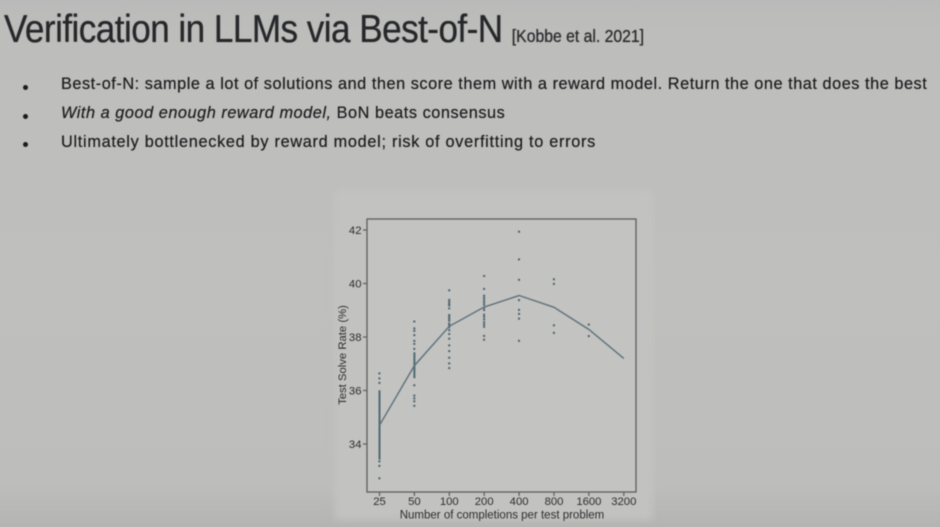 The width and height of the screenshot is (940, 527). What do you see at coordinates (355, 285) in the screenshot?
I see `svg-text: 40` at bounding box center [355, 285].